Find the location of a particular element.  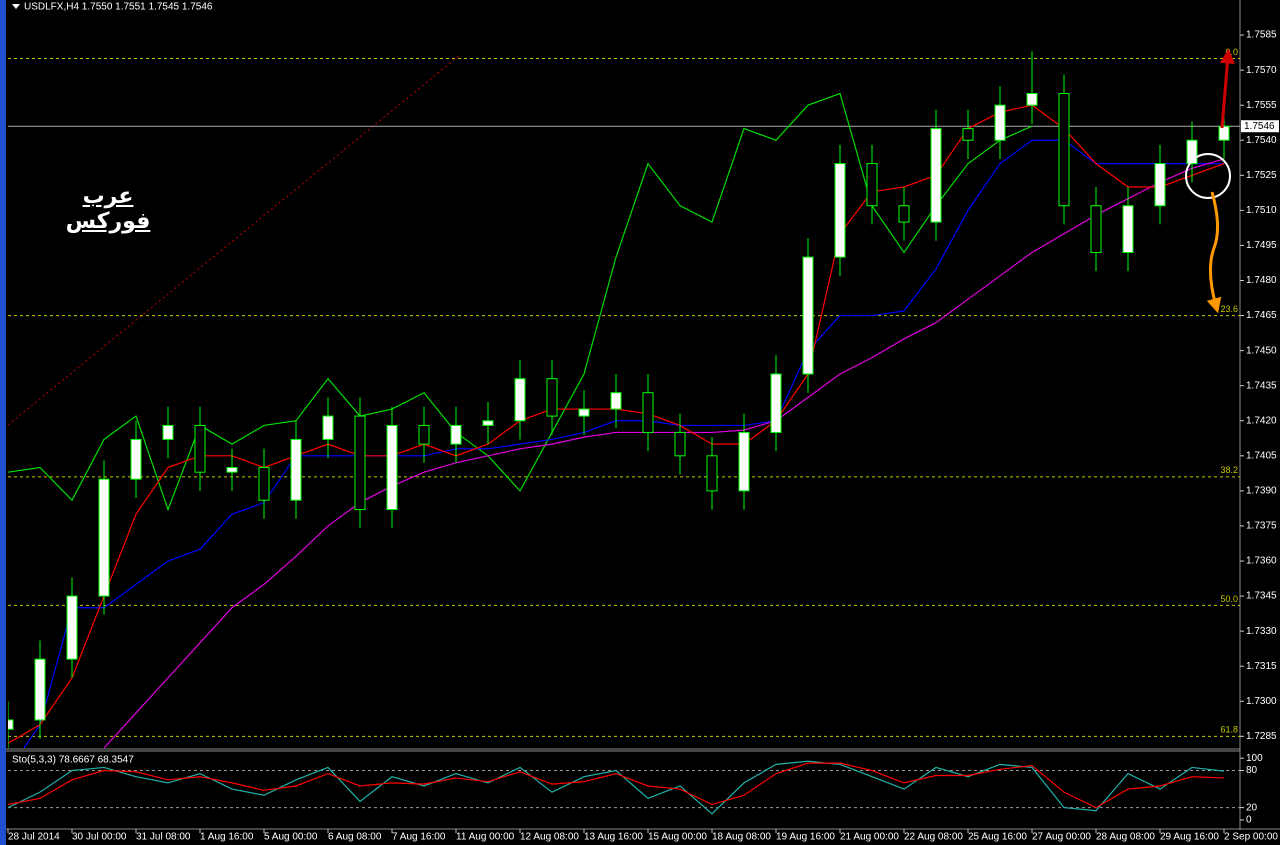

y-tick-label: 1.7510 is located at coordinates (1261, 210).